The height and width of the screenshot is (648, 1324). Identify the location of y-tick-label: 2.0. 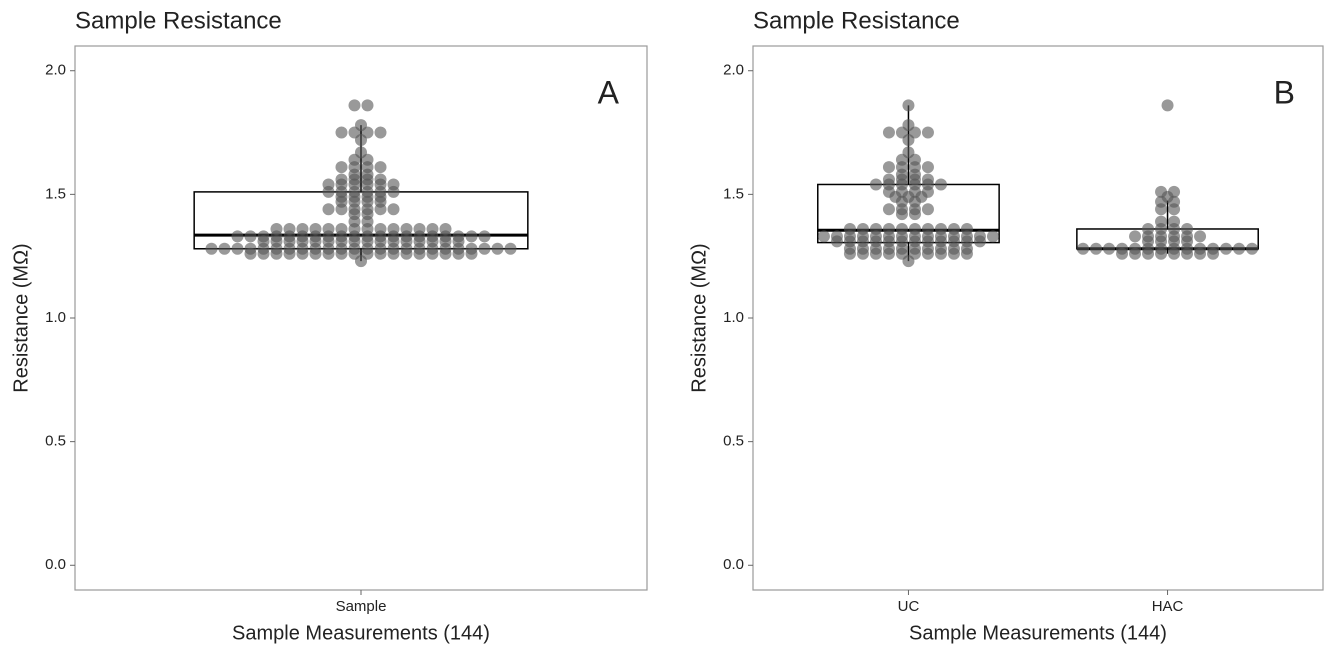
(733, 70).